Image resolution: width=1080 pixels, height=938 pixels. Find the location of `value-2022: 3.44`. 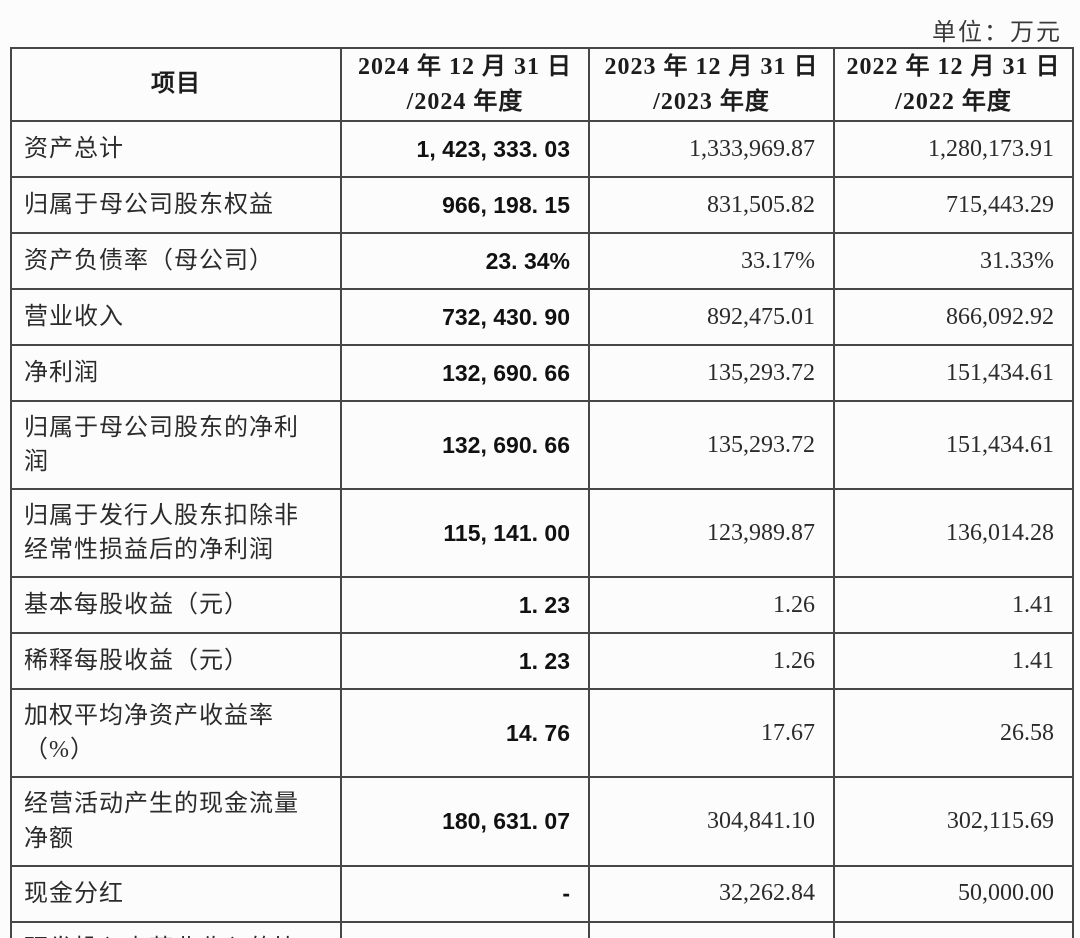

value-2022: 3.44 is located at coordinates (953, 929).